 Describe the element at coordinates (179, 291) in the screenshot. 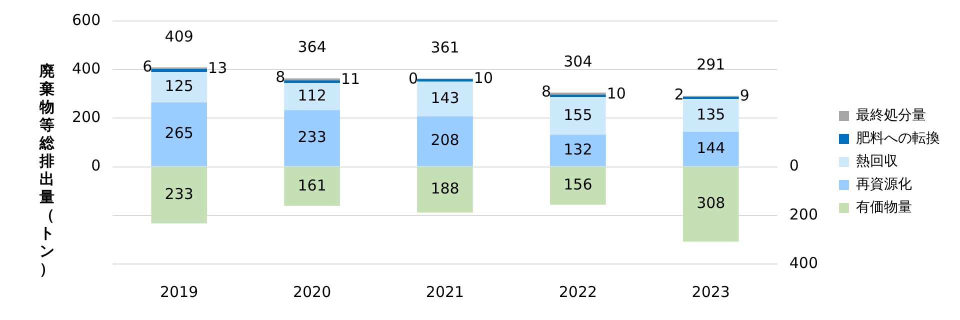

I see `x-tick-label: 2019` at that location.